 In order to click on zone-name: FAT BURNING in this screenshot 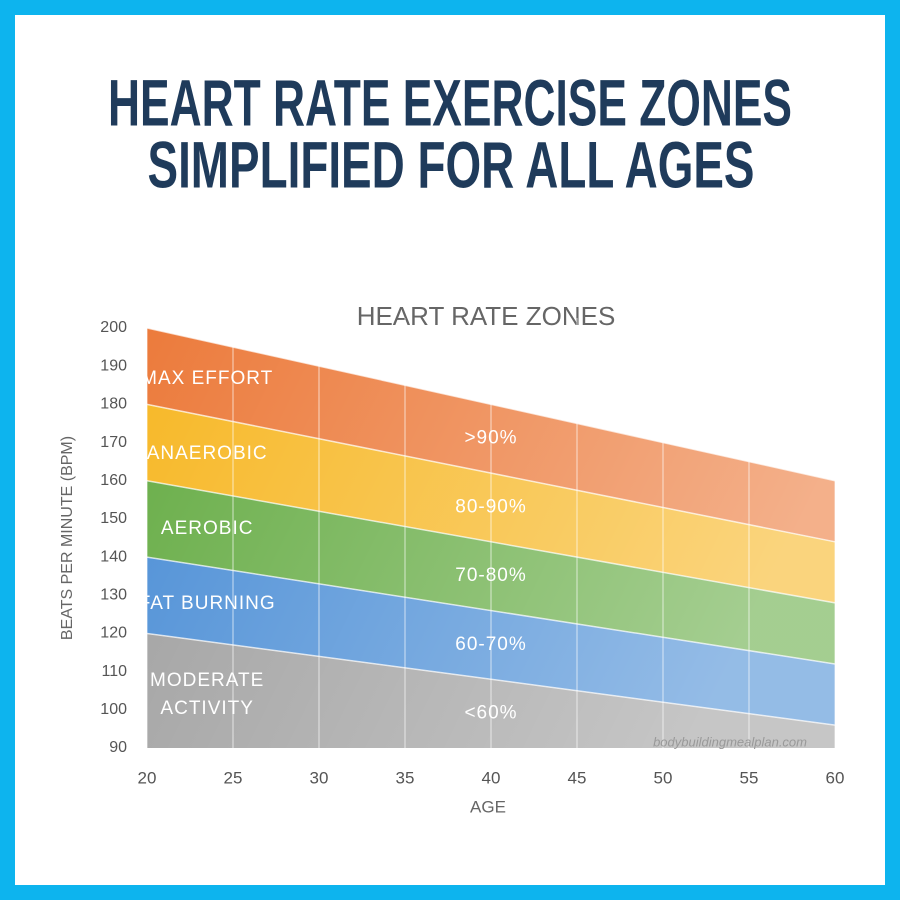, I will do `click(207, 603)`.